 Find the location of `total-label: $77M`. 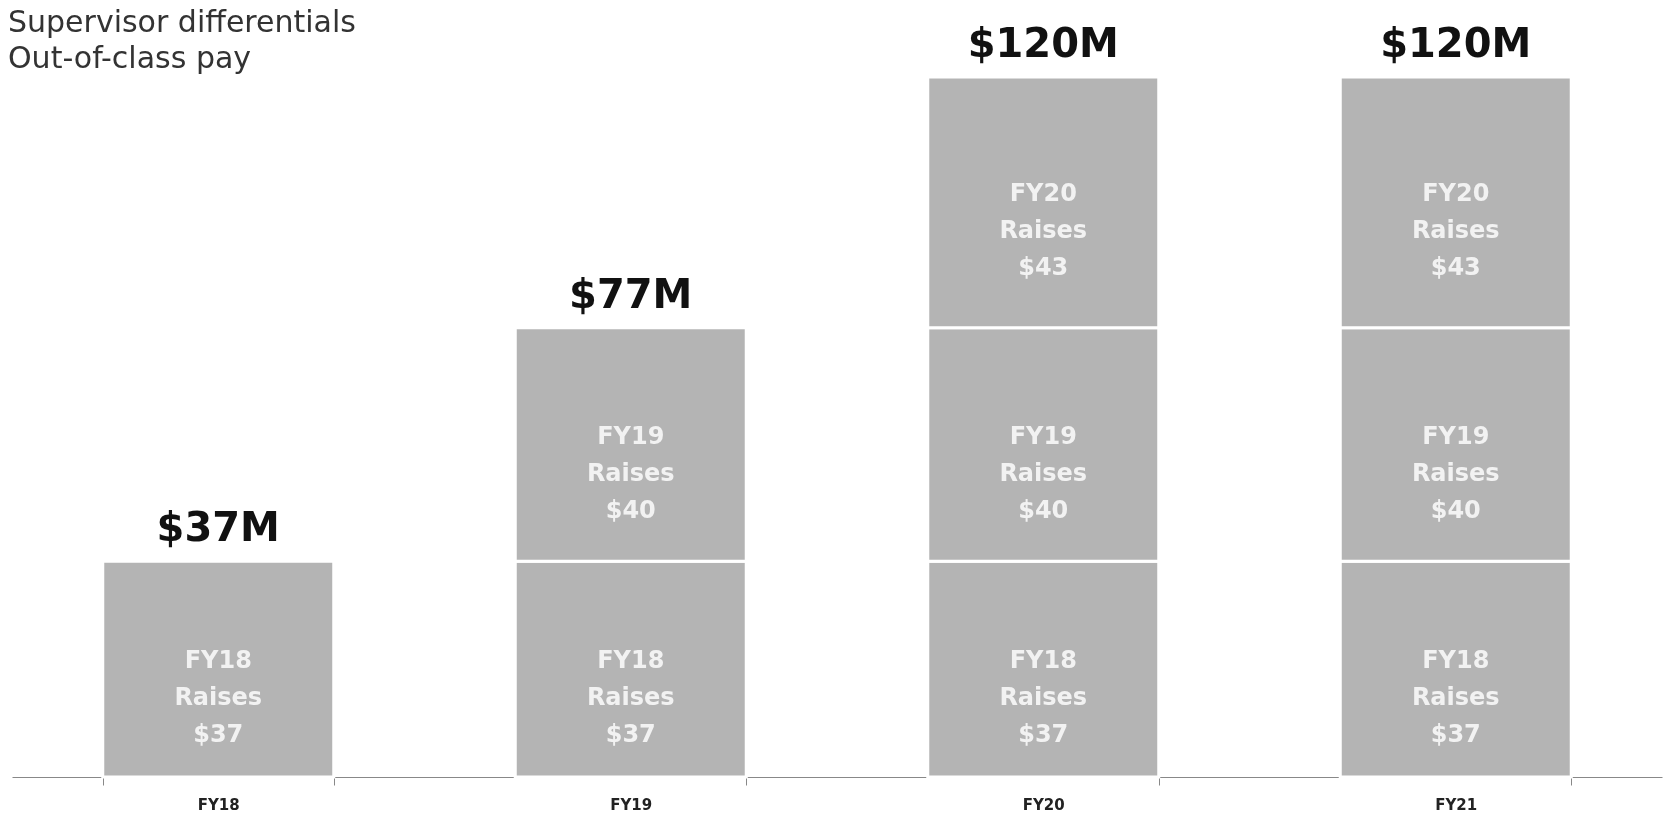

total-label: $77M is located at coordinates (631, 293).